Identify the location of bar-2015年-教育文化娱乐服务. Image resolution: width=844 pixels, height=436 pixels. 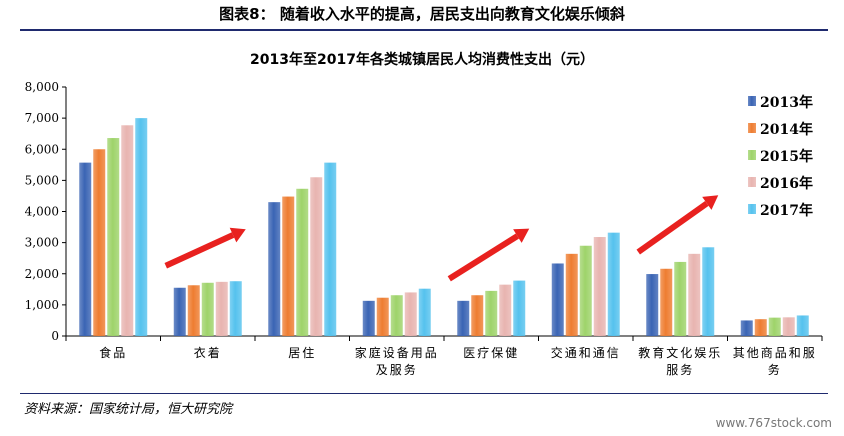
(680, 298).